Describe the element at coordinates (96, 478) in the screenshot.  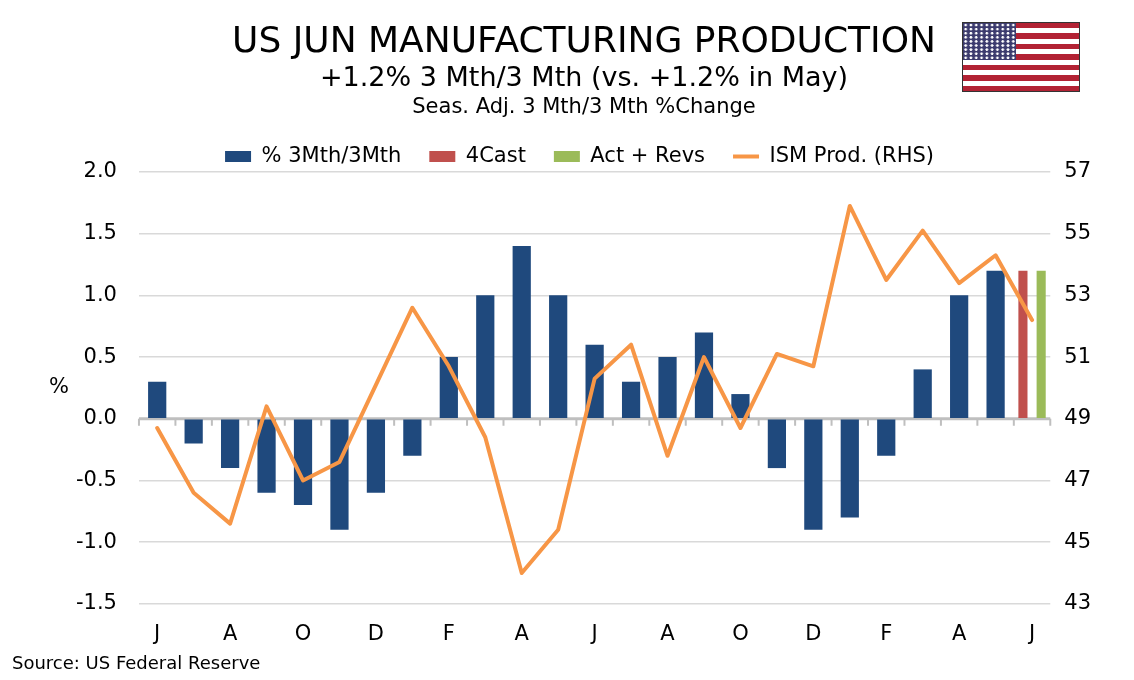
I see `y-tick-label: -0.5` at that location.